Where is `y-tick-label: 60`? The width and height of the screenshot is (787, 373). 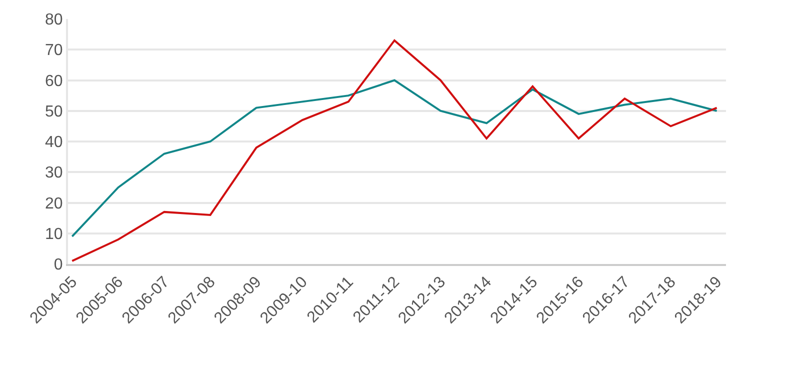
y-tick-label: 60 is located at coordinates (54, 81).